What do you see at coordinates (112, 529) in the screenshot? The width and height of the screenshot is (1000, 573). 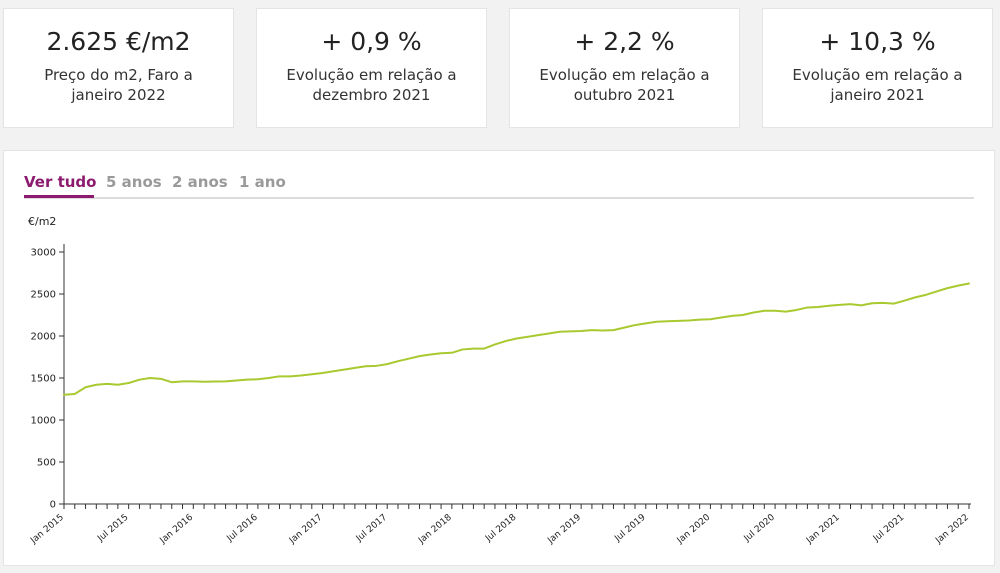 I see `x-tick-label: Jul 2015` at bounding box center [112, 529].